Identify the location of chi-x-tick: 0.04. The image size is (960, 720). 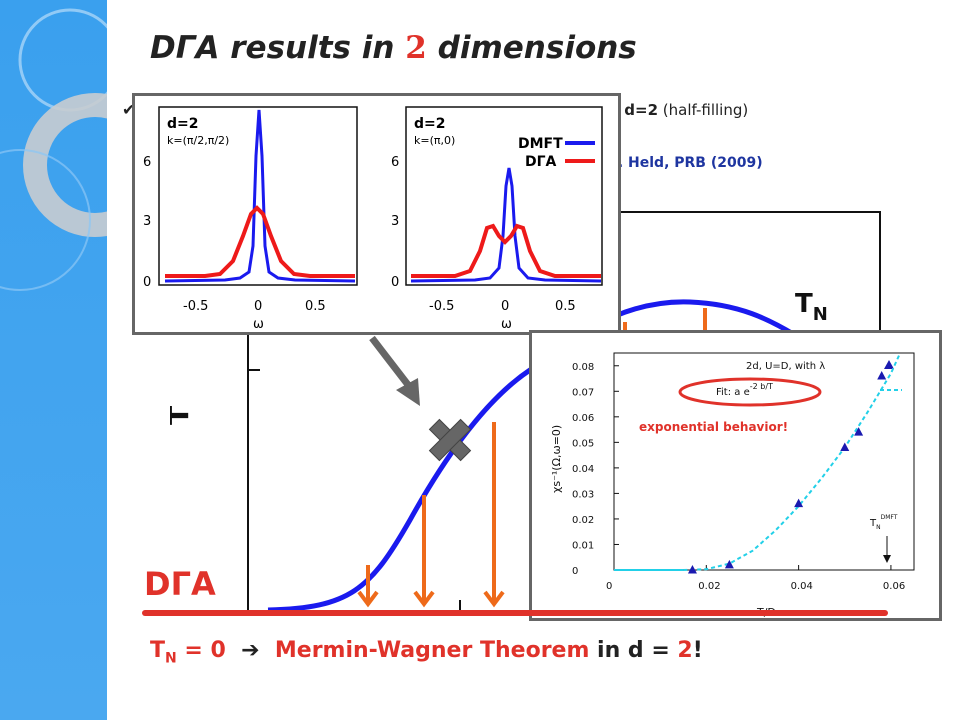
(802, 586).